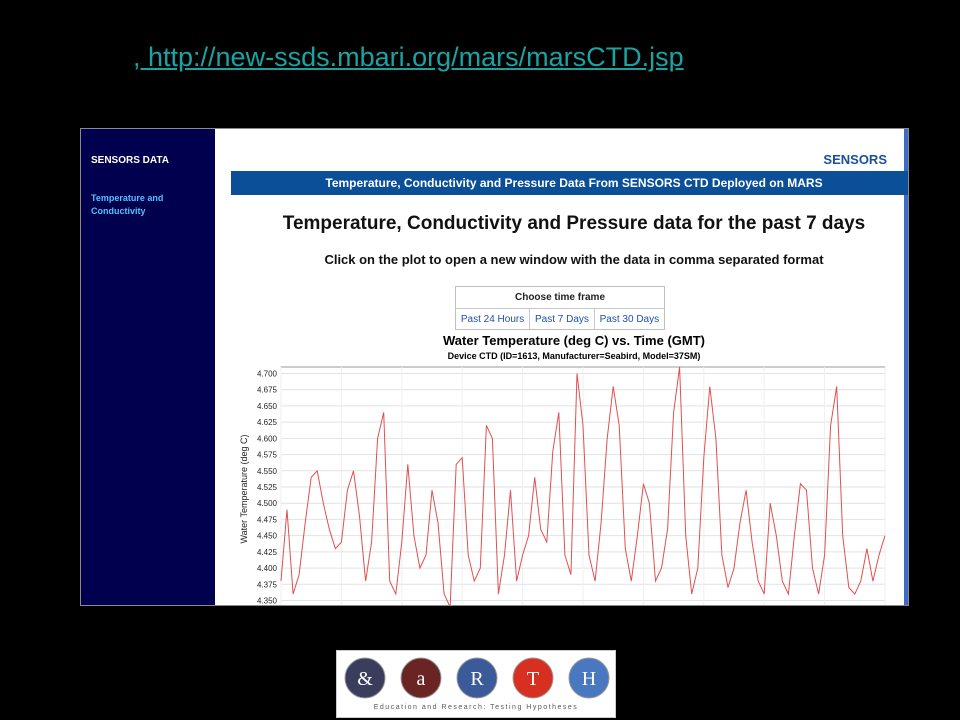  What do you see at coordinates (267, 406) in the screenshot?
I see `y-tick-label: 4.650` at bounding box center [267, 406].